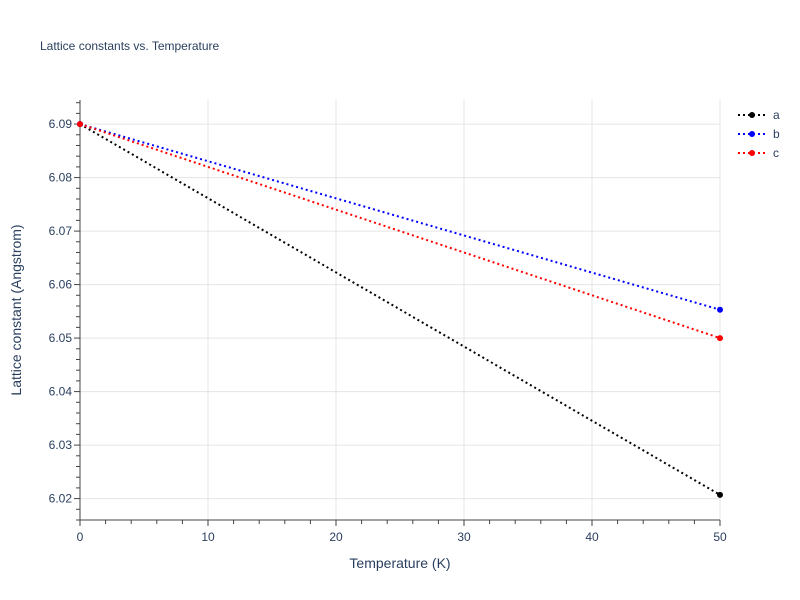 The height and width of the screenshot is (600, 800). Describe the element at coordinates (776, 115) in the screenshot. I see `legend-label-a: a` at that location.